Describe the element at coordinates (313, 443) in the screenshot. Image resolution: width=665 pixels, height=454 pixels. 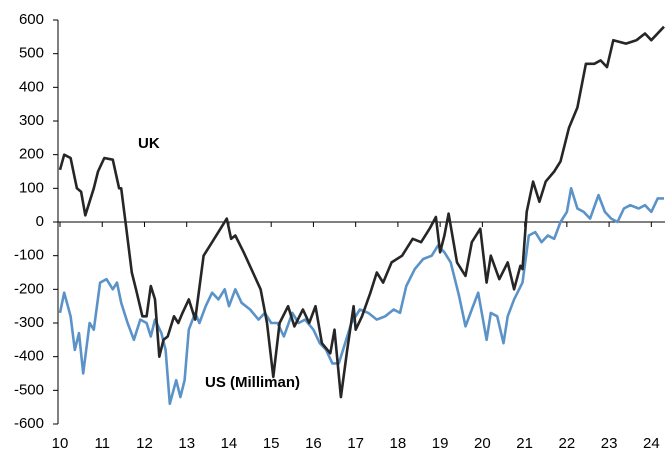
I see `x-tick-label: 16` at that location.